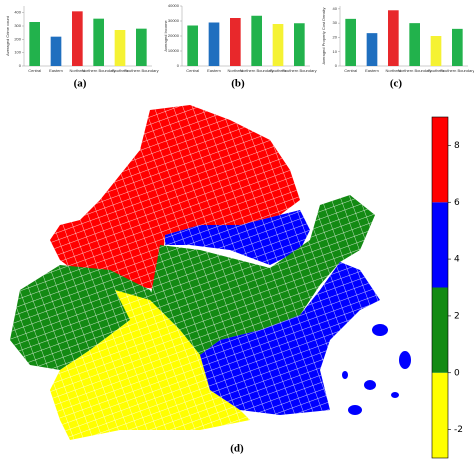 Image resolution: width=474 pixels, height=463 pixels. Describe the element at coordinates (174, 5) in the screenshot. I see `y-tick-label: 40000` at that location.